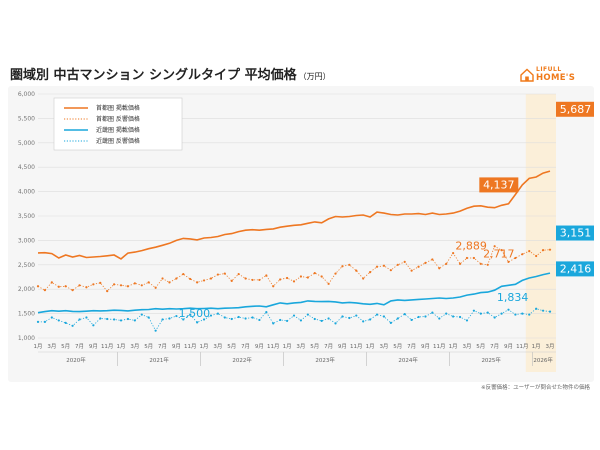  I want to click on x-year-label: 2022年, so click(242, 360).